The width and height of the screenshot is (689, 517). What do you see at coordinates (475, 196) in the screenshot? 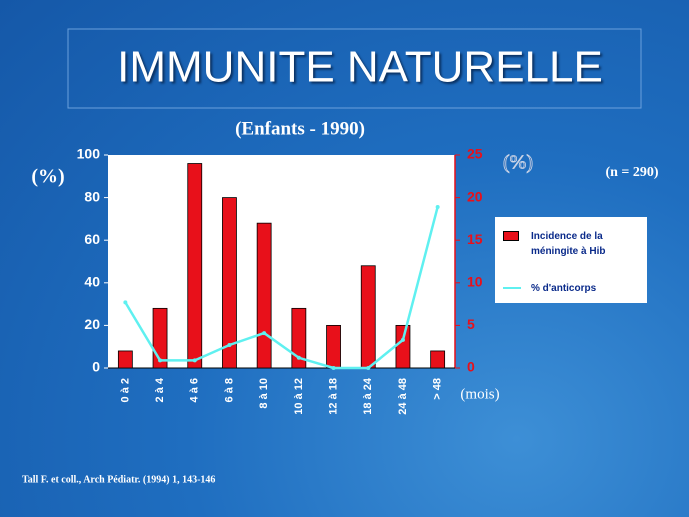
I see `y2-tick-label: 20` at bounding box center [475, 196].